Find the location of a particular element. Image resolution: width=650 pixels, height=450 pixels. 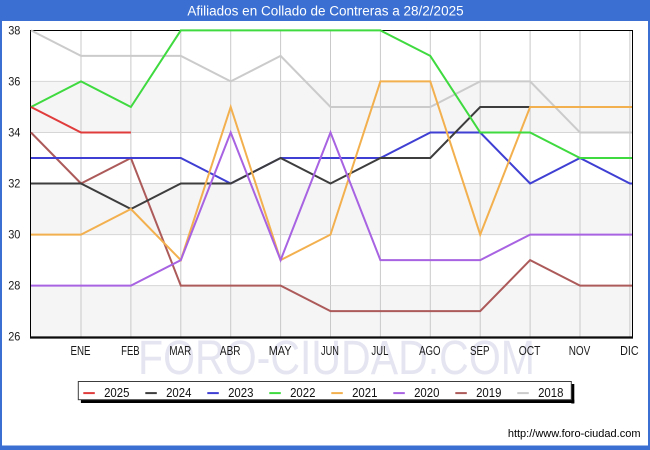

svg-text: MAY is located at coordinates (280, 351).